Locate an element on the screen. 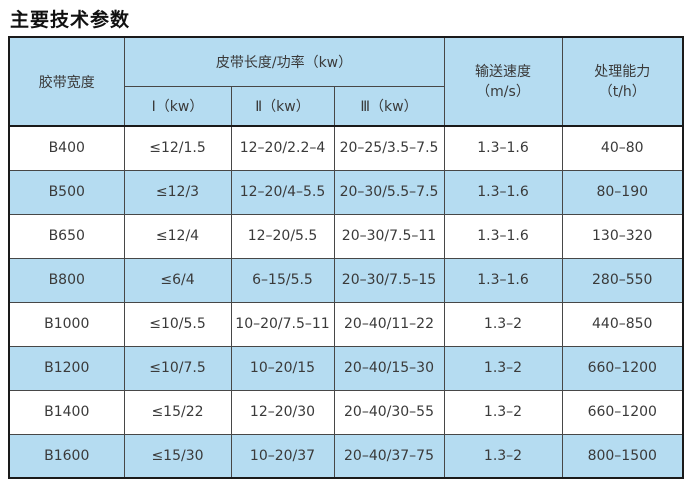 The width and height of the screenshot is (688, 487). value-cell: 10–20/37 is located at coordinates (282, 456).